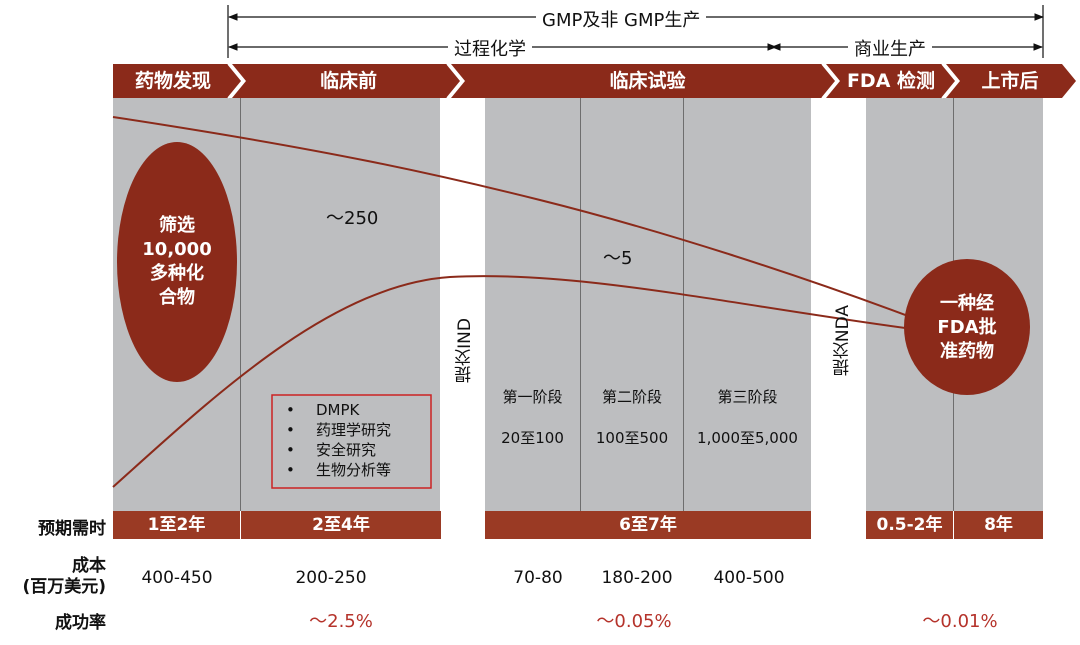  I want to click on stage-discovery-label: 药物发现, so click(172, 81).